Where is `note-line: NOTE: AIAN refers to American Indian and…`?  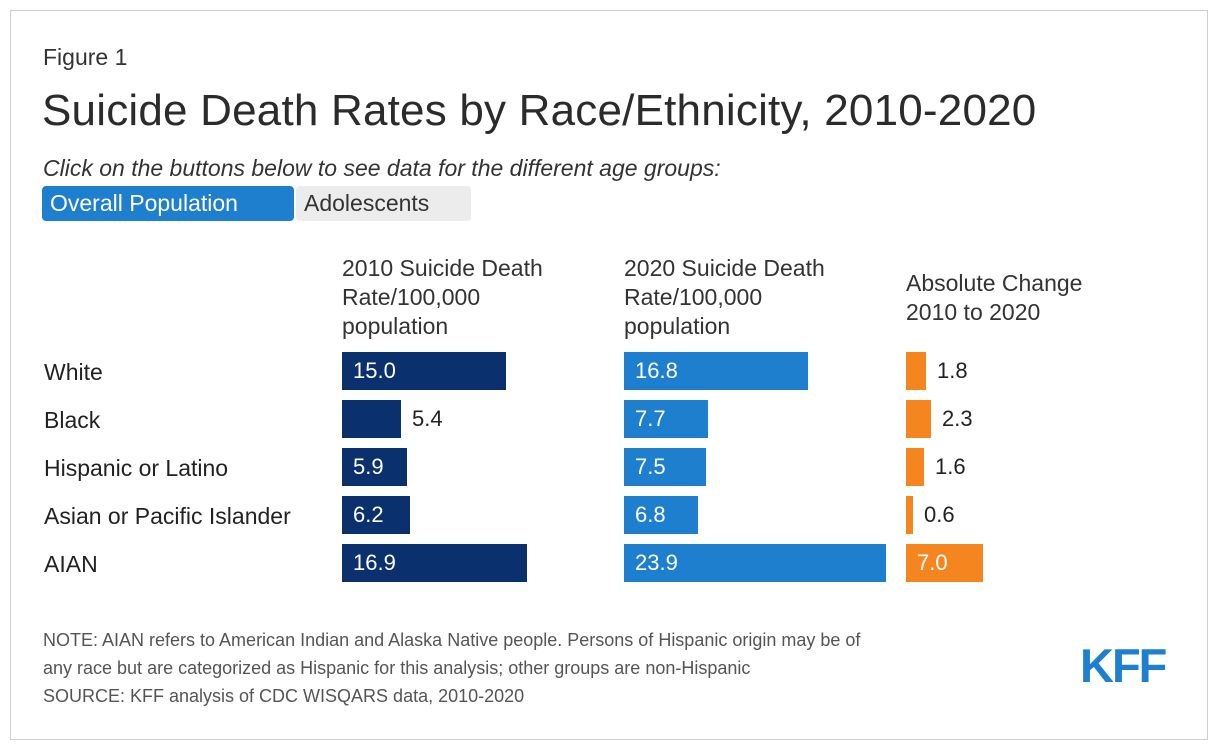
note-line: NOTE: AIAN refers to American Indian and… is located at coordinates (452, 640).